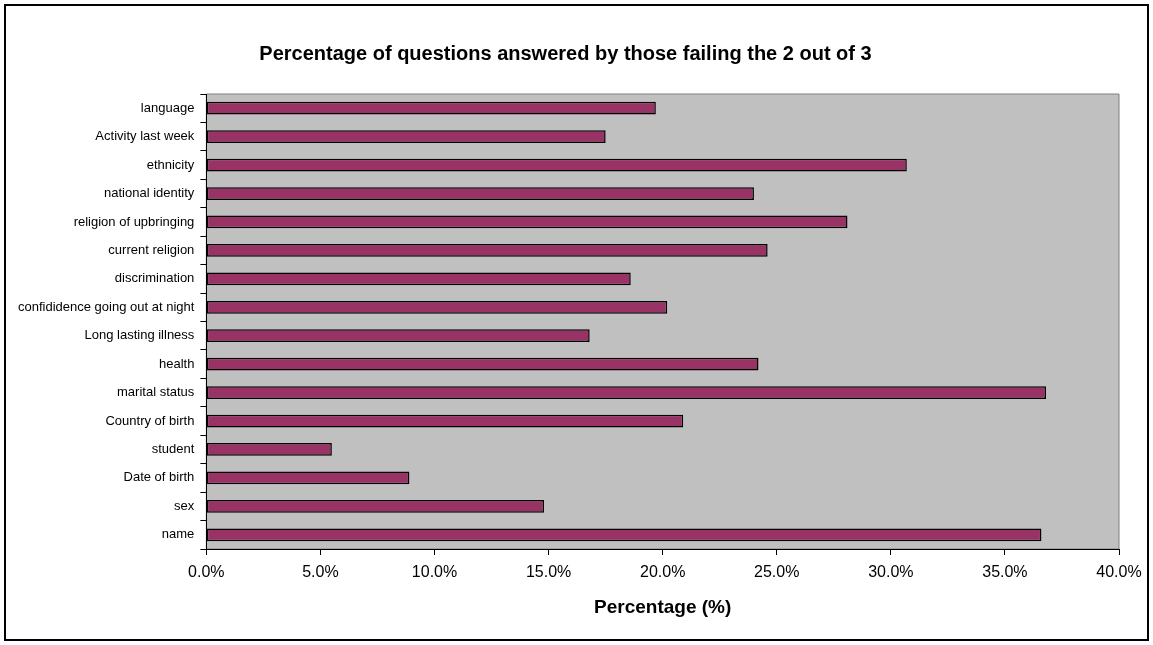  Describe the element at coordinates (891, 572) in the screenshot. I see `x-tick-label: 30.0%` at that location.